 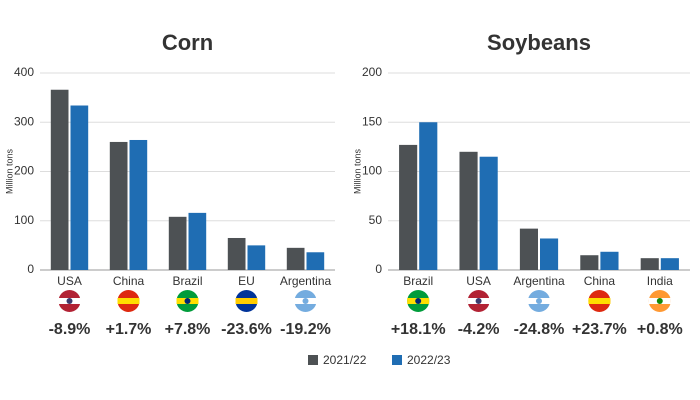 I want to click on x-tick-label: EU, so click(x=246, y=281).